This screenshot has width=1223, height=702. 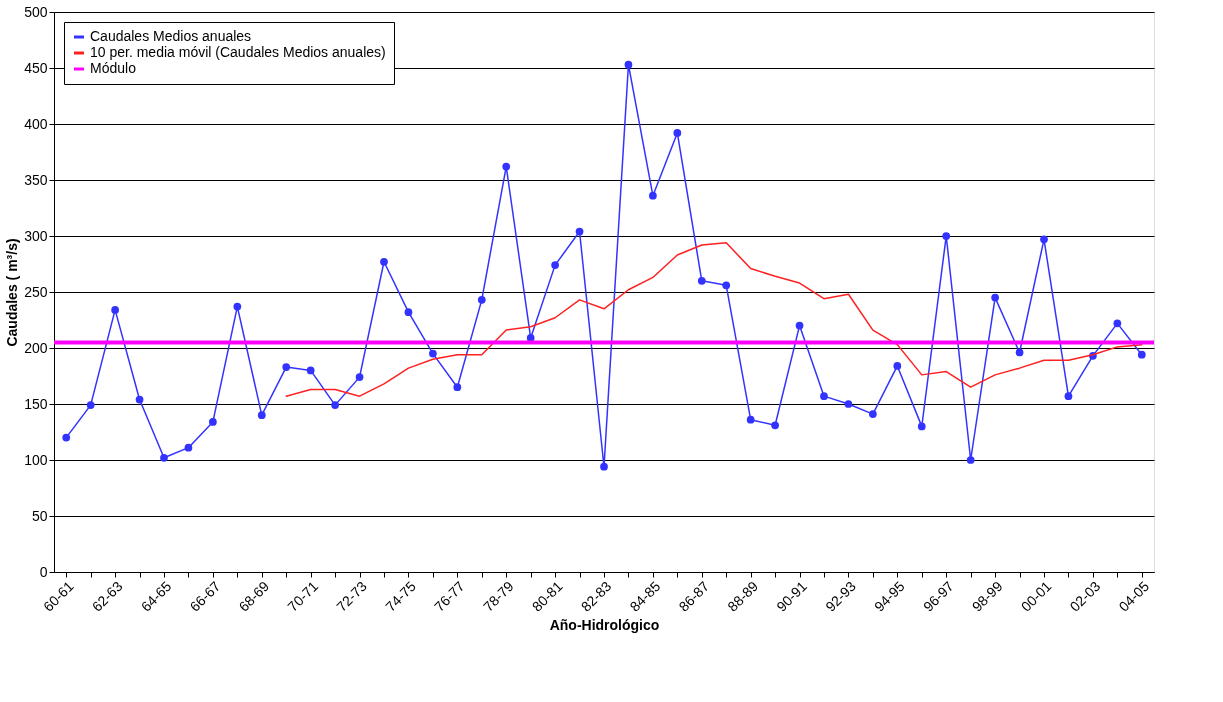 What do you see at coordinates (36, 235) in the screenshot?
I see `y-tick-label: 300` at bounding box center [36, 235].